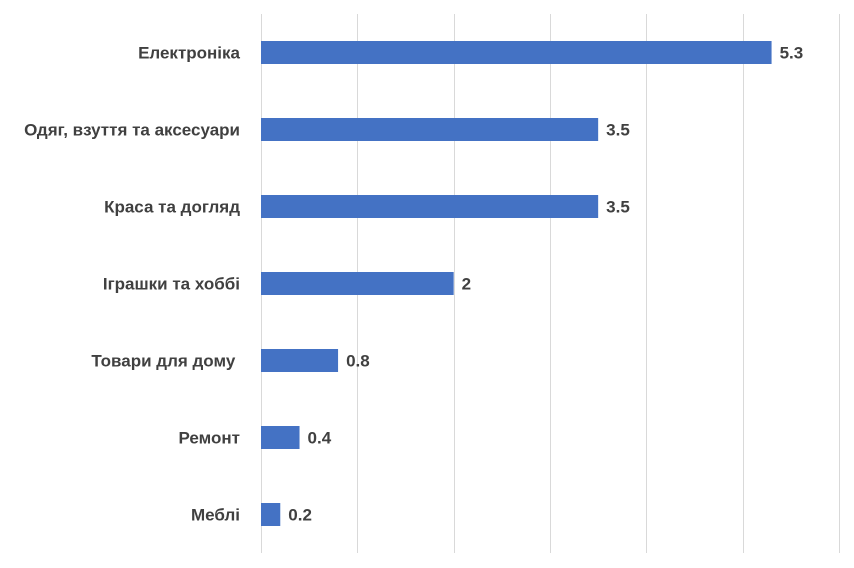 The height and width of the screenshot is (568, 854). Describe the element at coordinates (172, 207) in the screenshot. I see `category-label: Краса та догляд` at that location.